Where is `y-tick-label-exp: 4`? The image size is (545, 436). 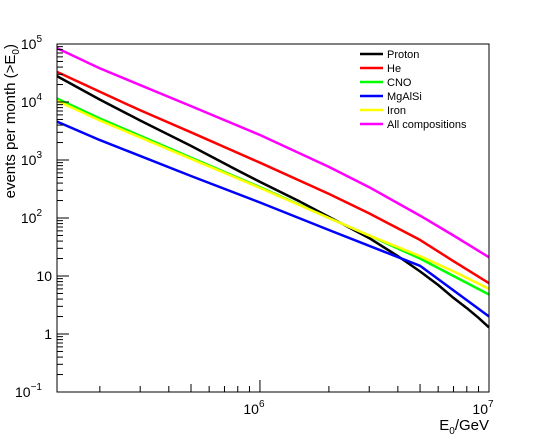
y-tick-label-exp: 4 is located at coordinates (39, 97).